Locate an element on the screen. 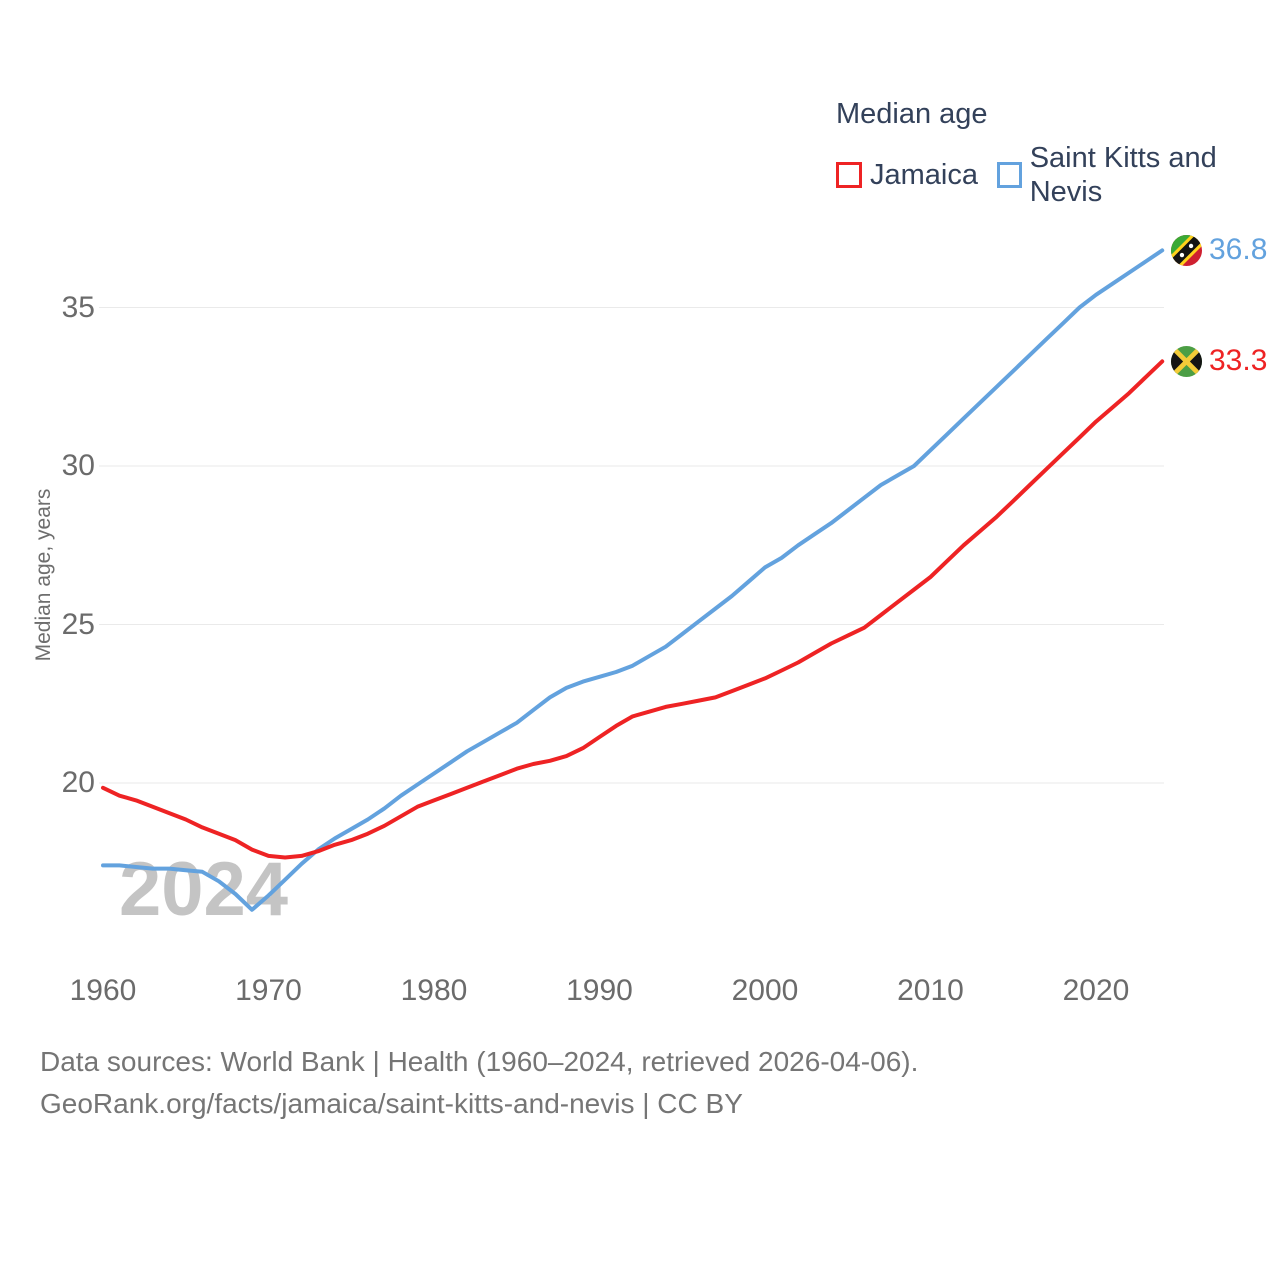  legend-row: Jamaica Saint Kitts and Nevis is located at coordinates (1058, 175).